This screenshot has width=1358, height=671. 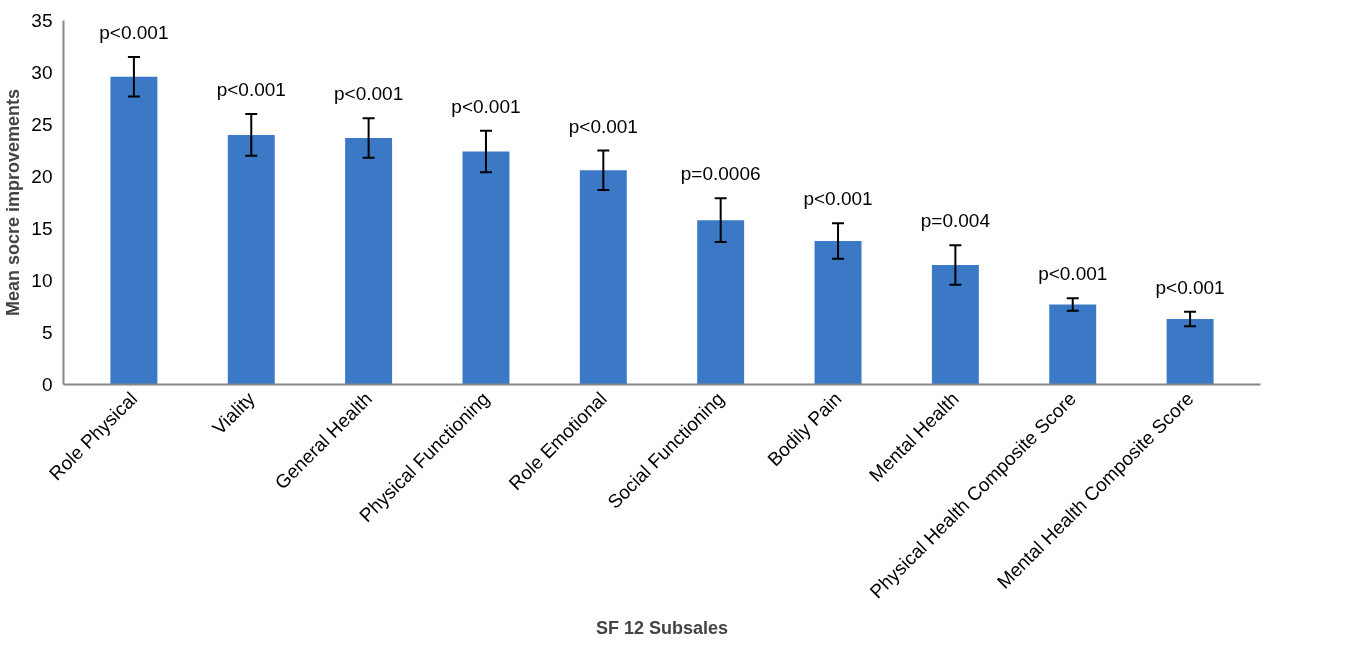 I want to click on y-tick-label: 25, so click(x=42, y=124).